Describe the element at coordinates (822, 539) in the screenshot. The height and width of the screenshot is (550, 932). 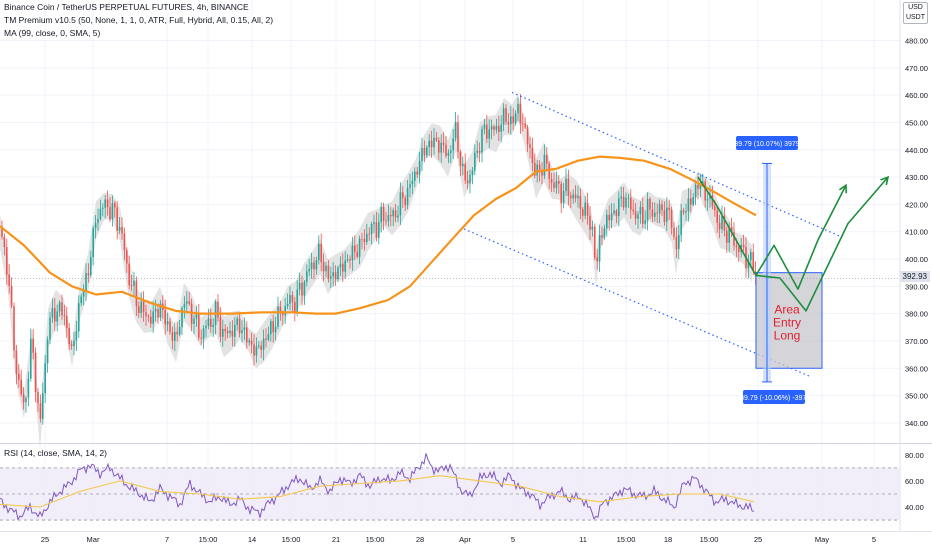
I see `time-tick-label: May` at that location.